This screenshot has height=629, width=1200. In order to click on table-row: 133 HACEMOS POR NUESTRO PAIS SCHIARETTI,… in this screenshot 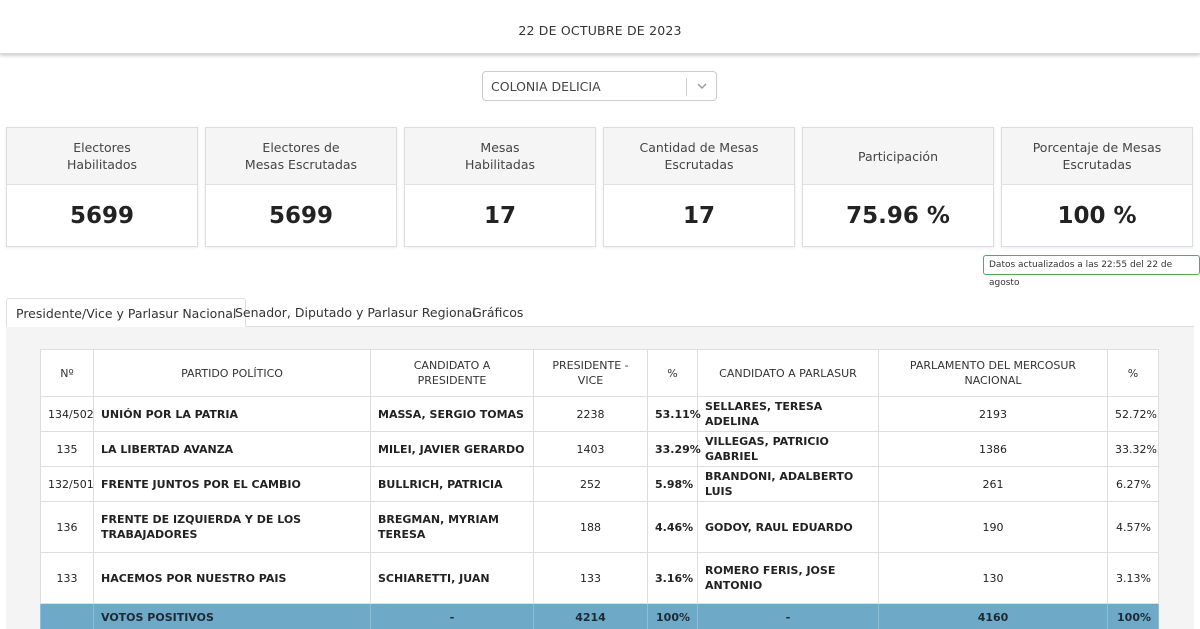, I will do `click(599, 578)`.